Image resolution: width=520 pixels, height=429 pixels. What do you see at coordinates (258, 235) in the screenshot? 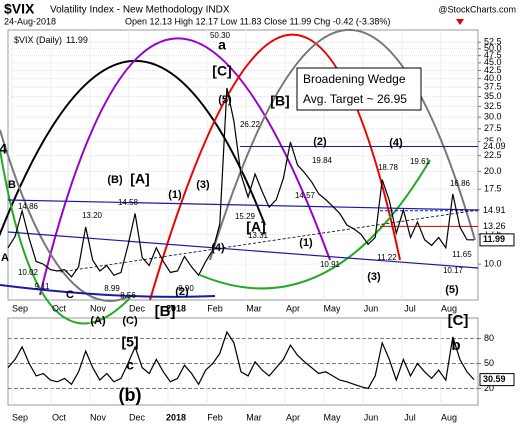
I see `price-label: 13.31` at bounding box center [258, 235].